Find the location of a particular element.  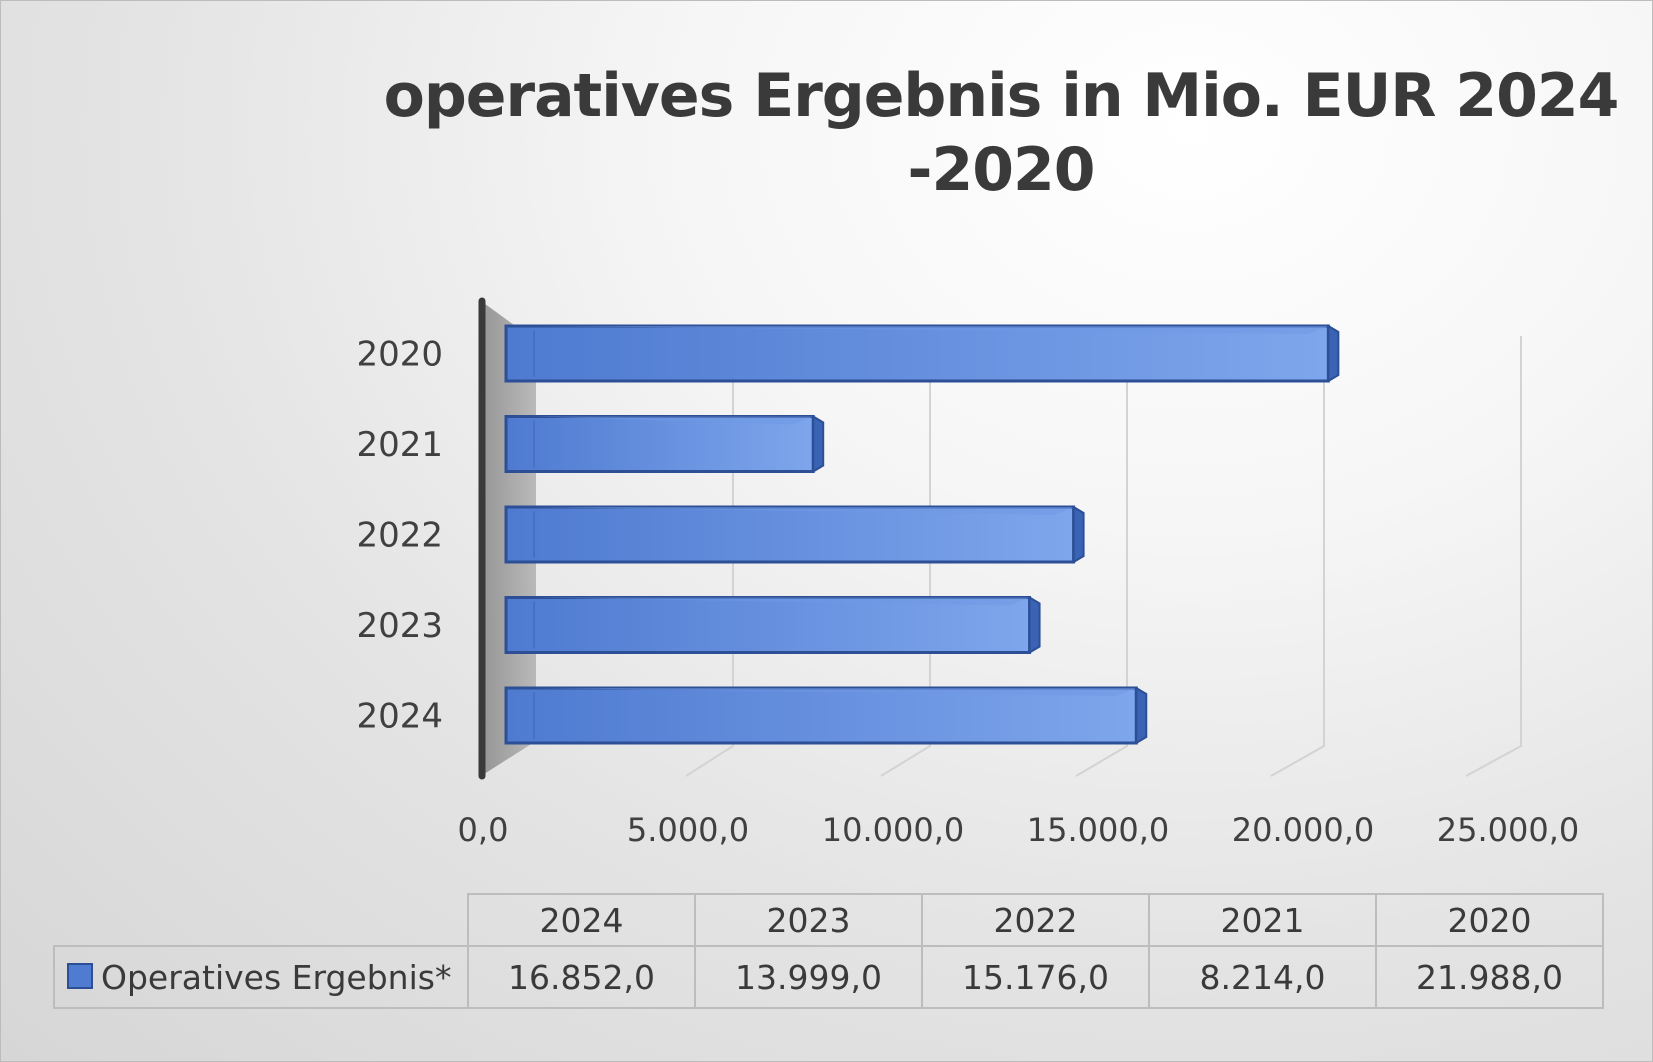

data-table-series-label: Operatives Ergebnis* is located at coordinates (261, 977).